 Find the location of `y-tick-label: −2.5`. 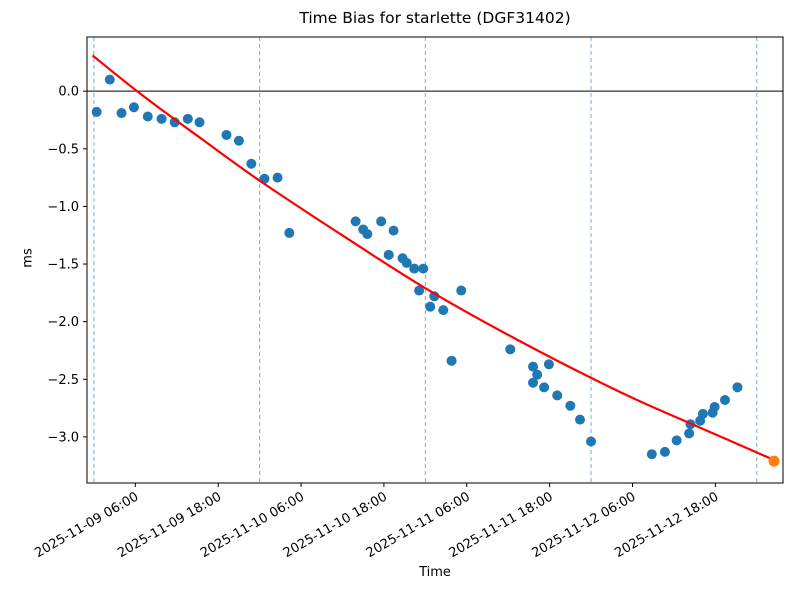

y-tick-label: −2.5 is located at coordinates (63, 380).